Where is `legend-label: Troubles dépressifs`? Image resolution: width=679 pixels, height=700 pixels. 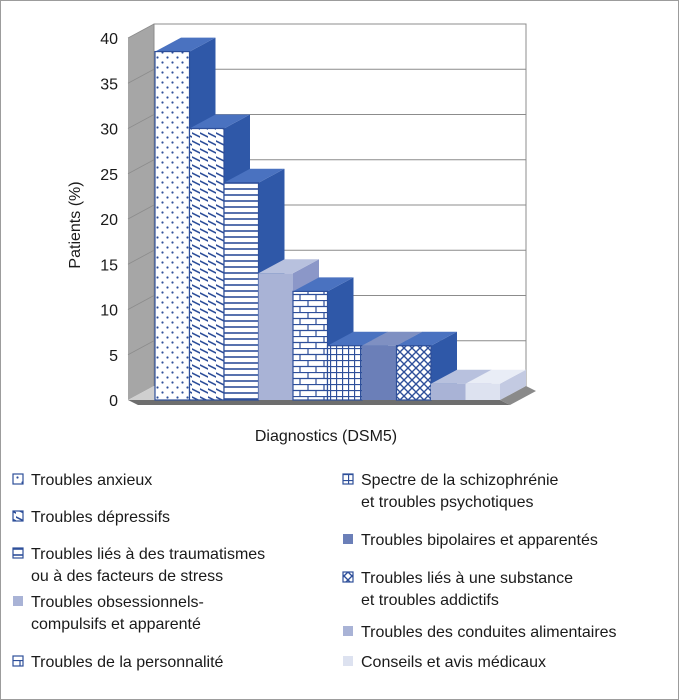
legend-label: Troubles dépressifs is located at coordinates (100, 517).